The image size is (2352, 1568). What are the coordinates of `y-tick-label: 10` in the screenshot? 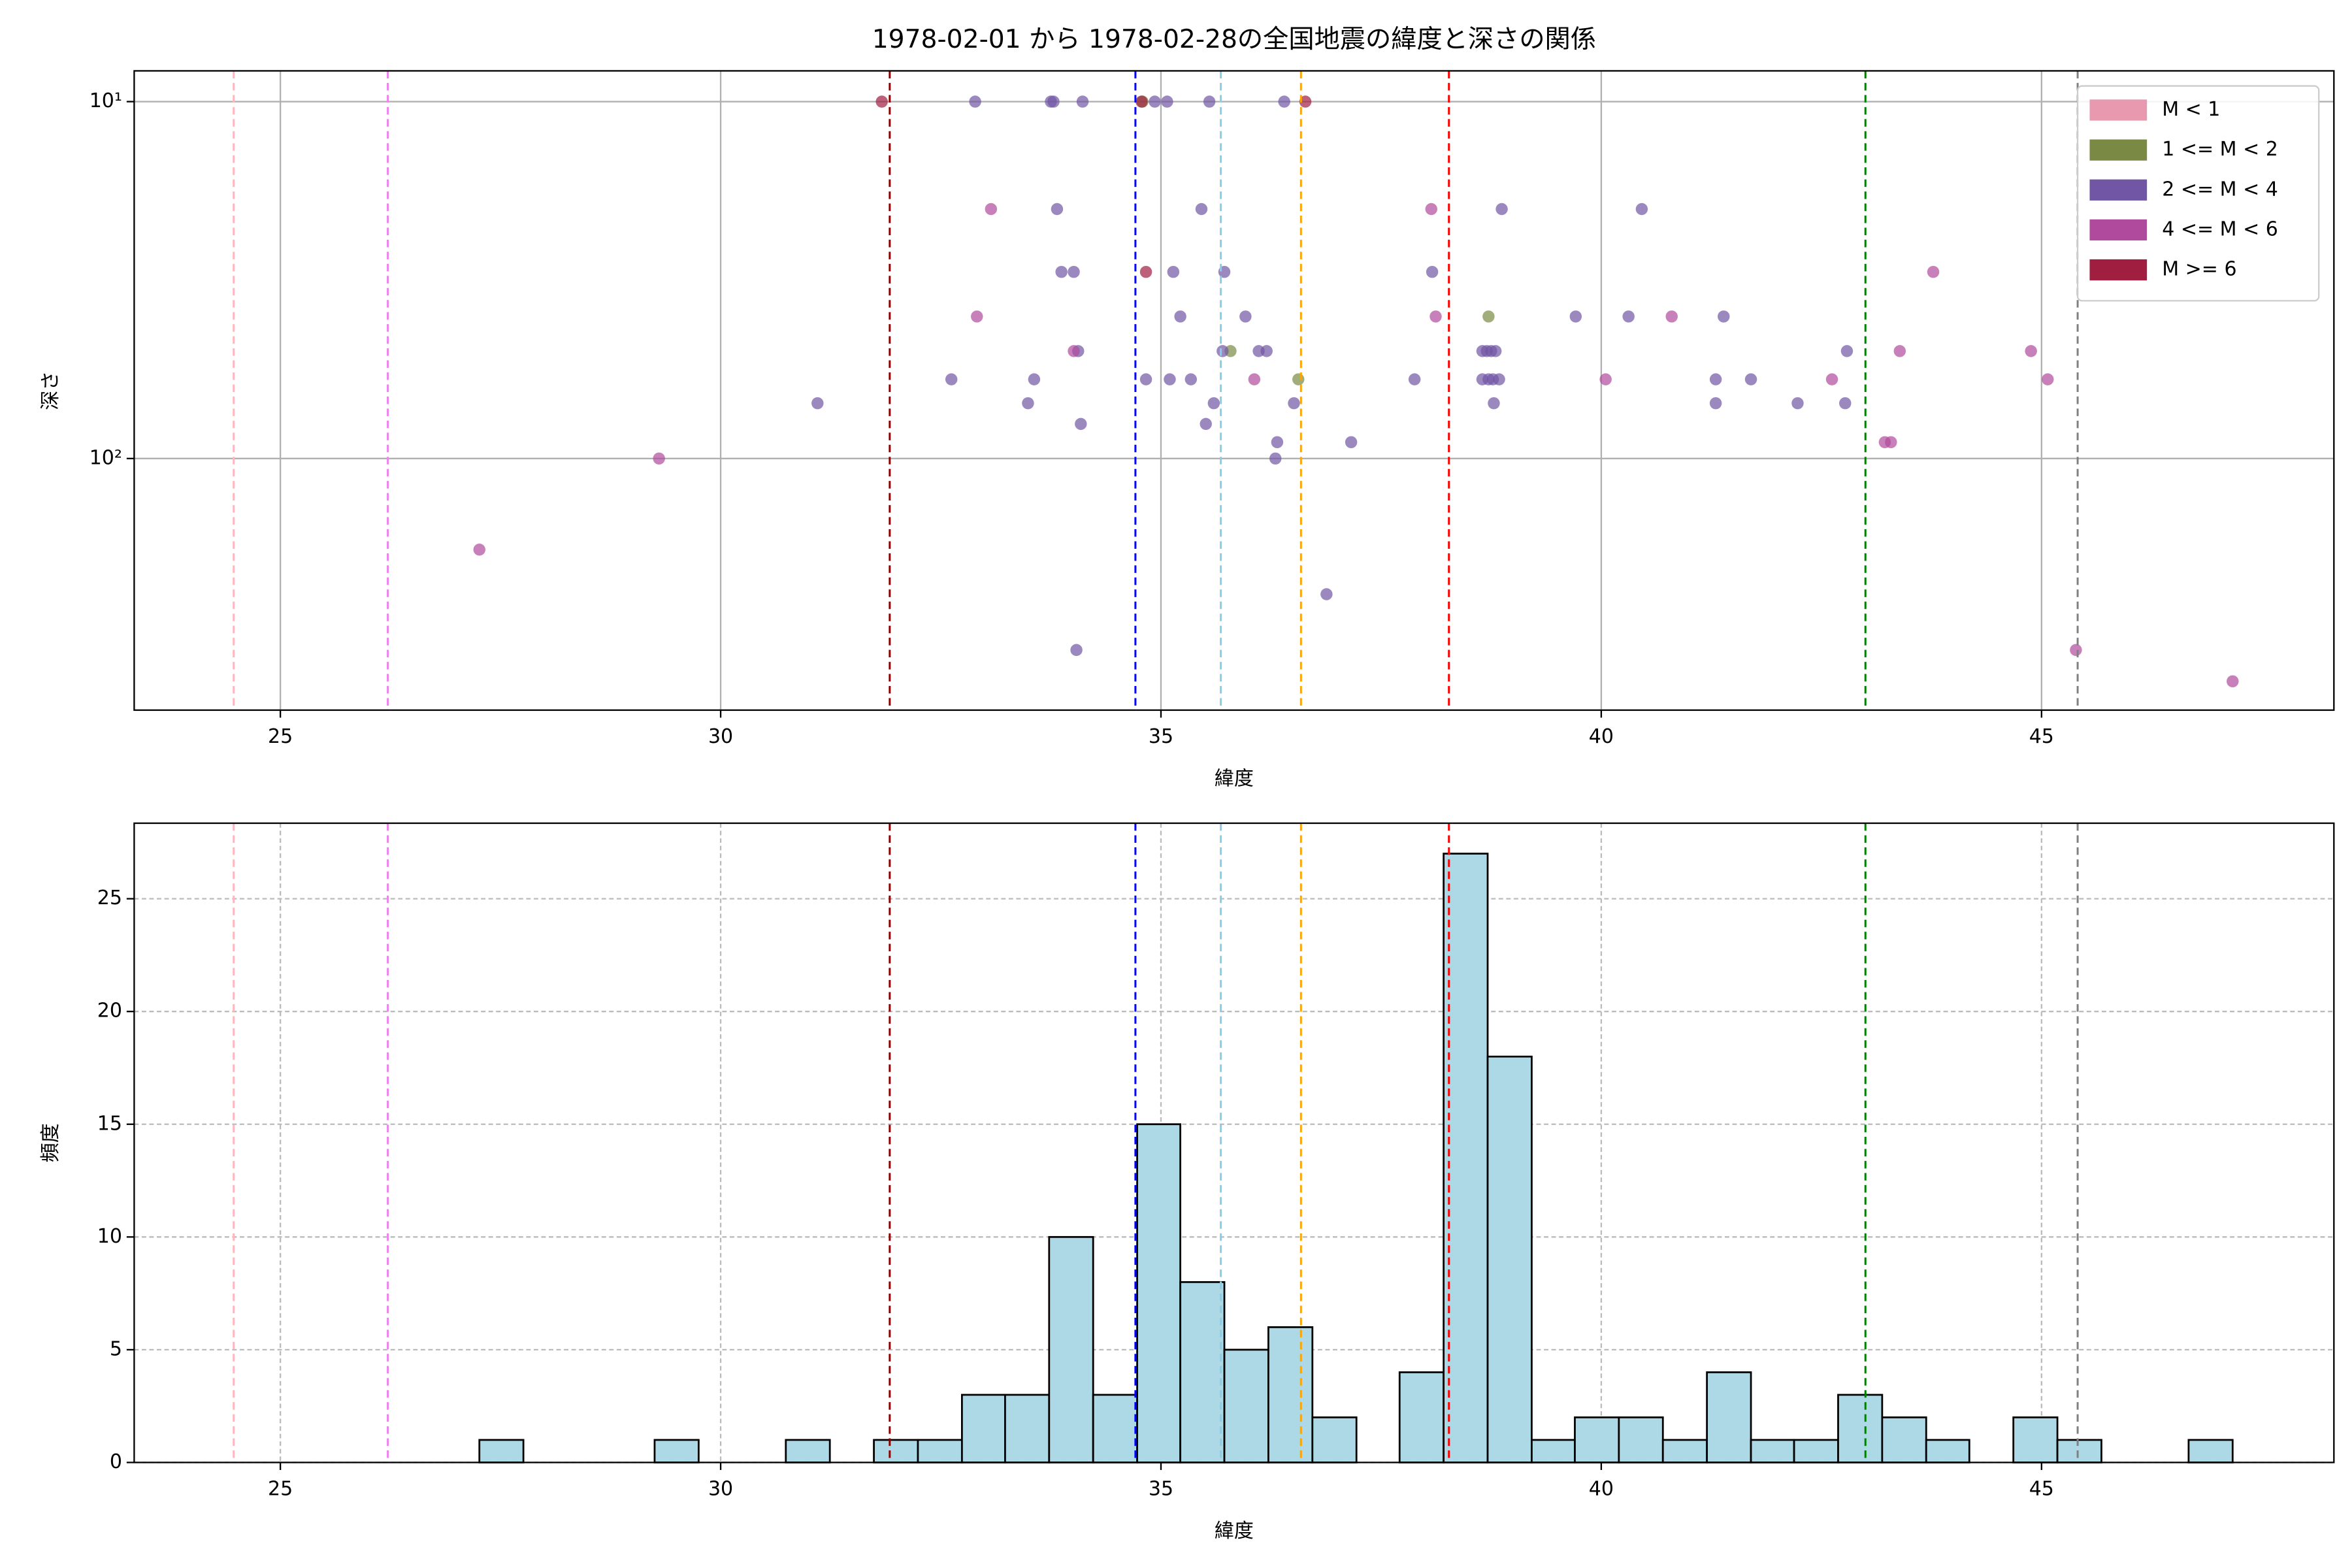 It's located at (109, 1236).